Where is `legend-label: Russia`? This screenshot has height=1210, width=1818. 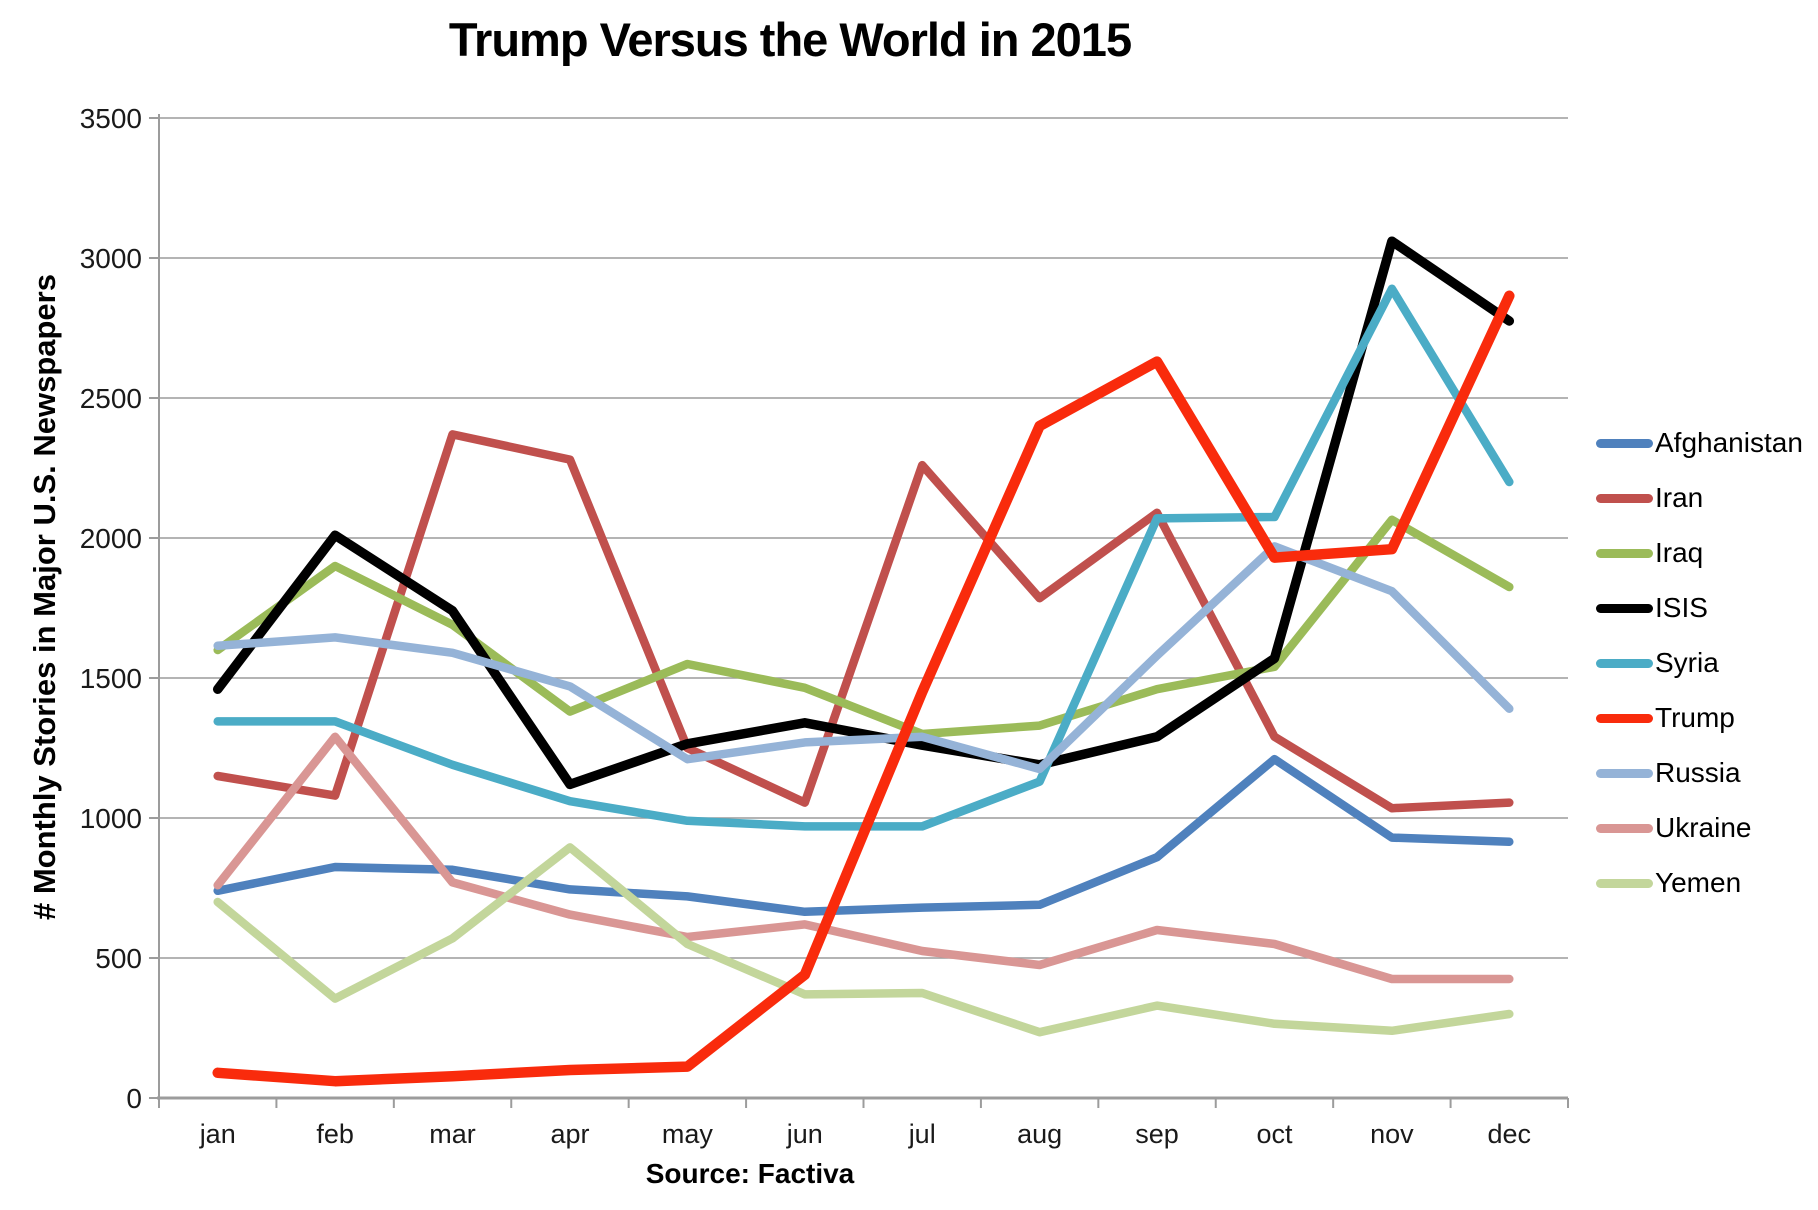 legend-label: Russia is located at coordinates (1698, 772).